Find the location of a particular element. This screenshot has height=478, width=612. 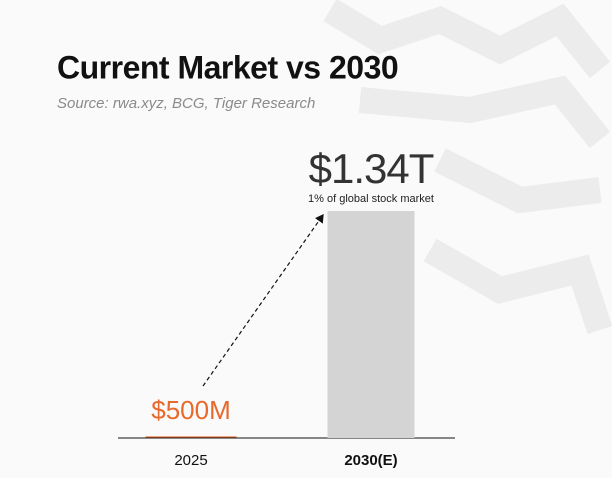

x-tick-label: 2025 is located at coordinates (190, 460).